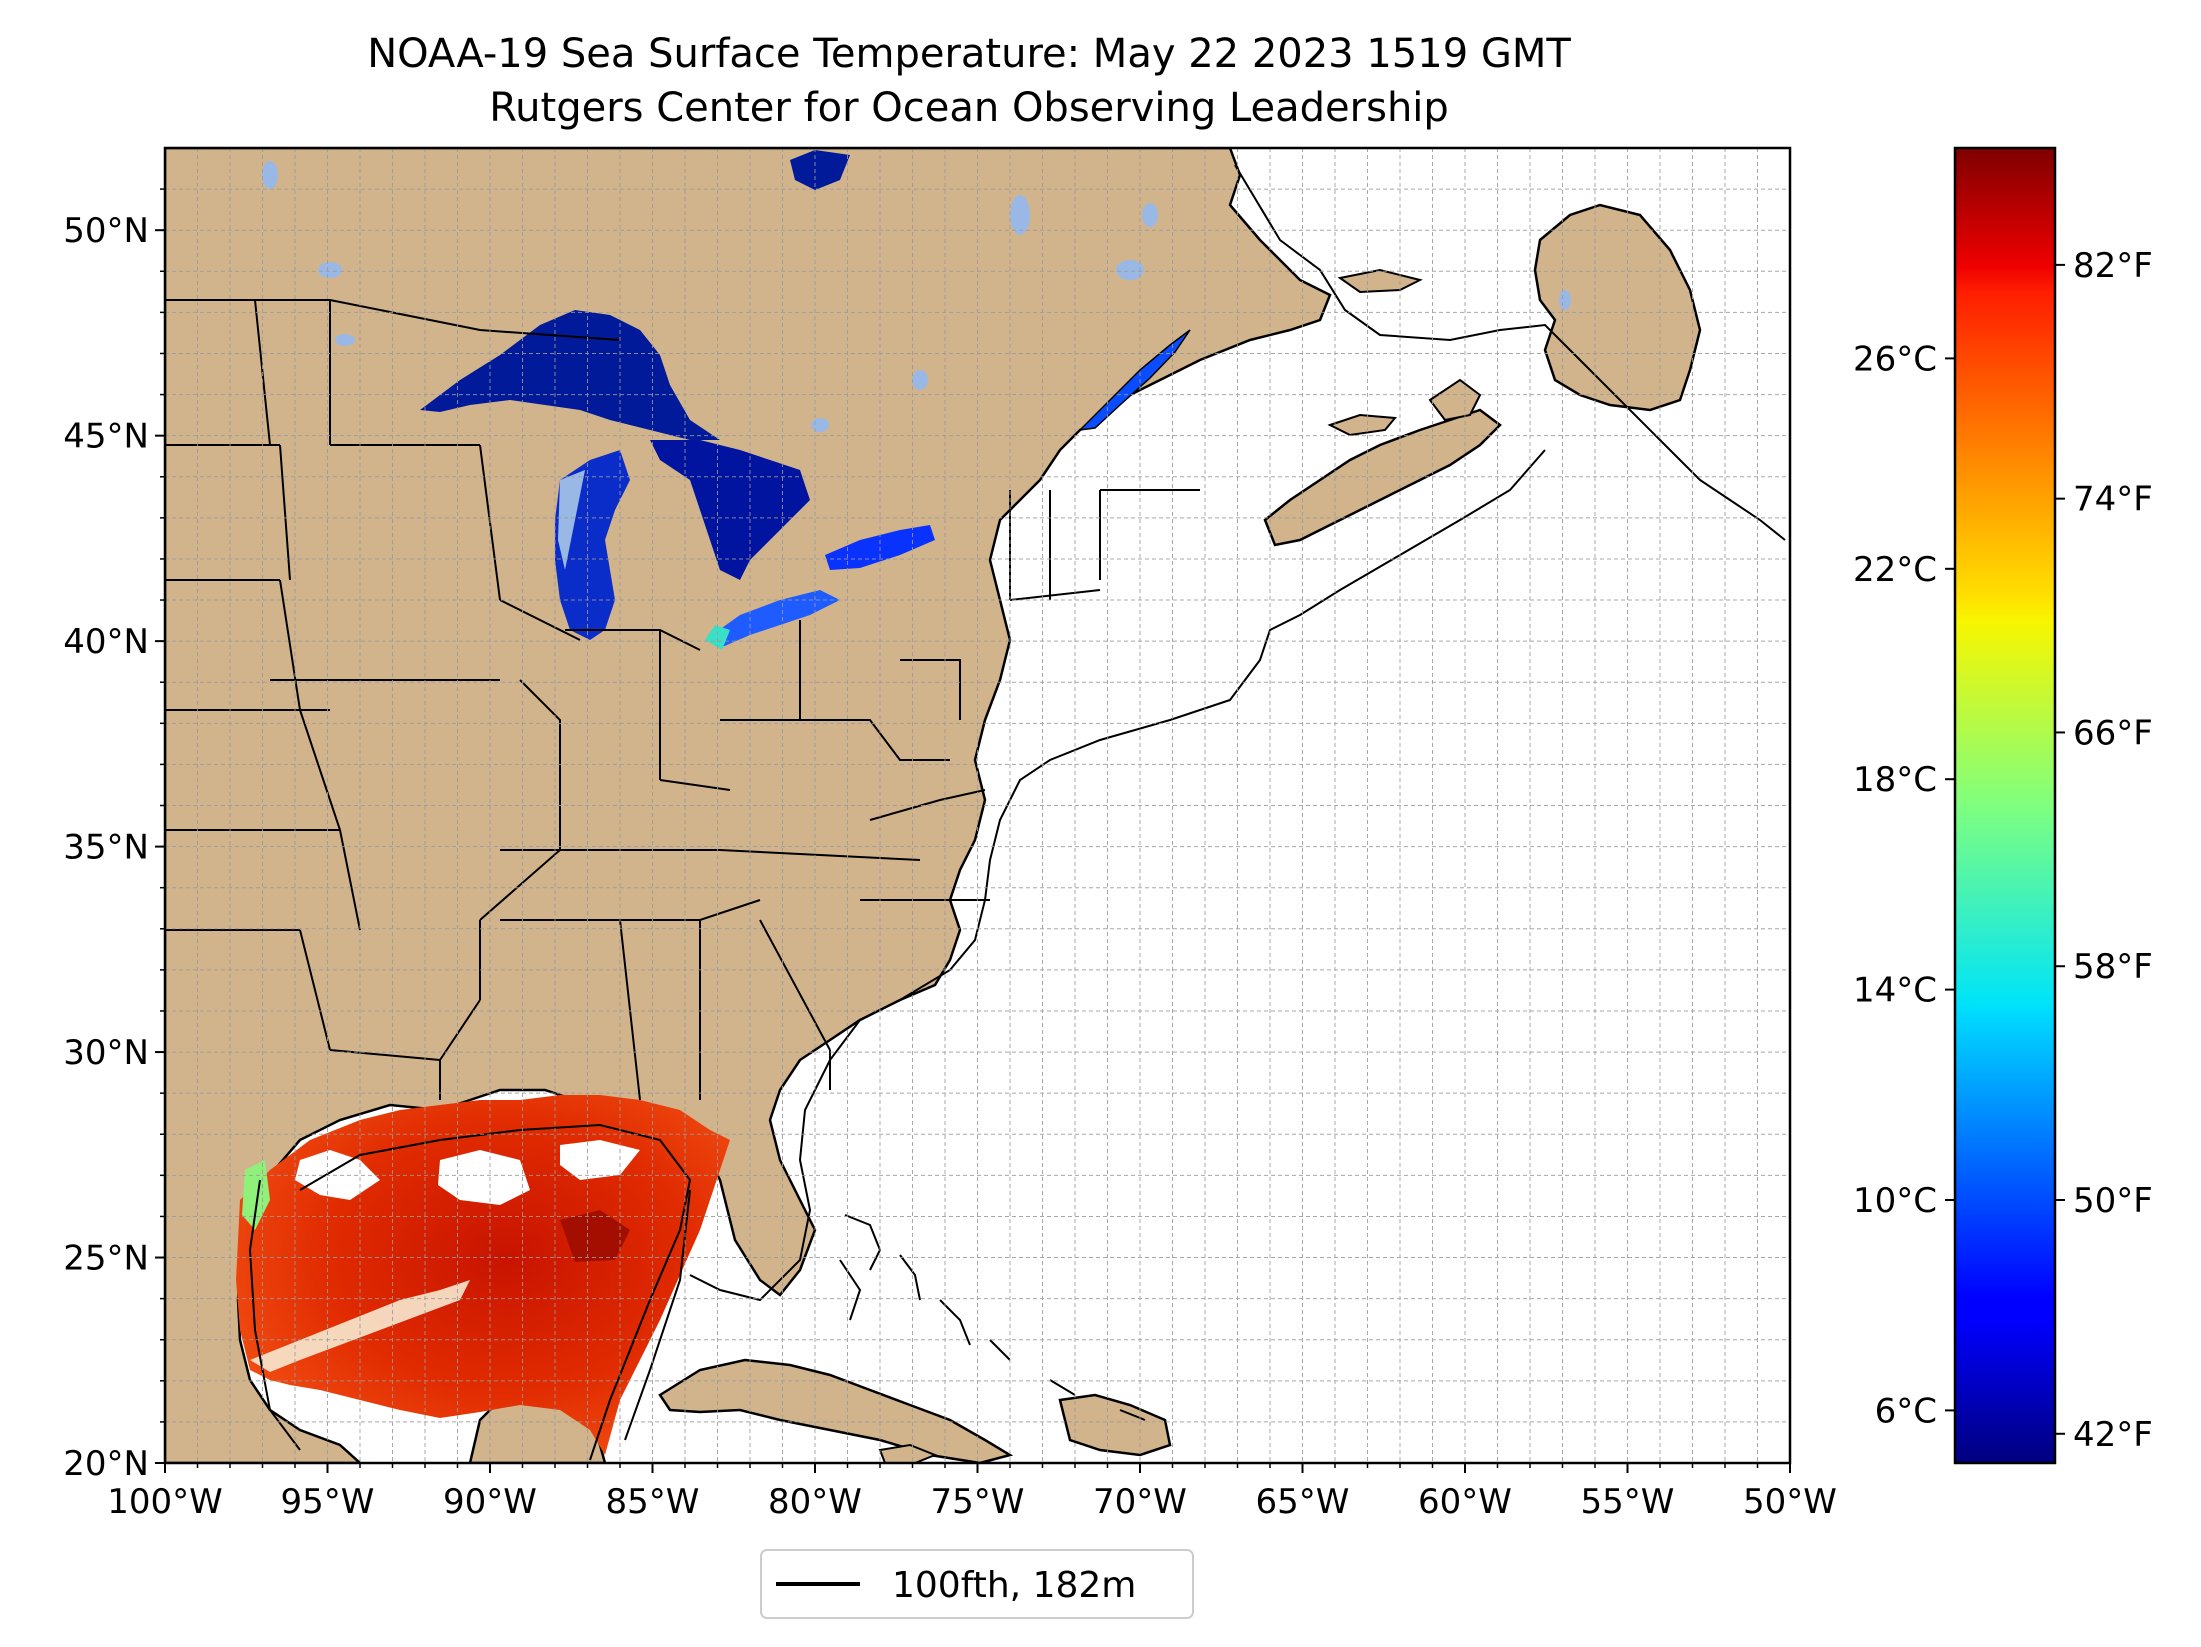 Image resolution: width=2201 pixels, height=1647 pixels. Describe the element at coordinates (1895, 1201) in the screenshot. I see `celsius-tick-label: 10°C` at that location.